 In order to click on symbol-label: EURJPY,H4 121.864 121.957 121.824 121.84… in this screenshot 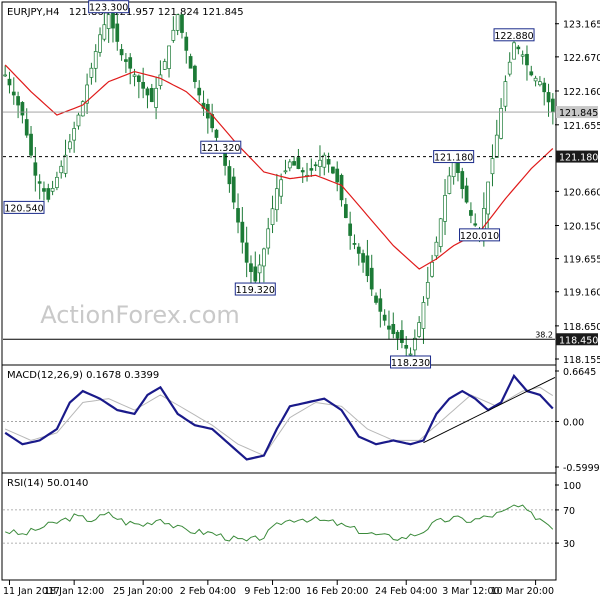, I will do `click(125, 12)`.